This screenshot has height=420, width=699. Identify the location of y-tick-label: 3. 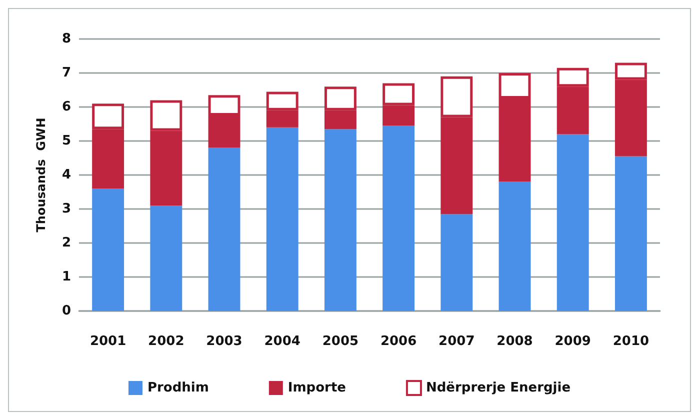
(66, 209).